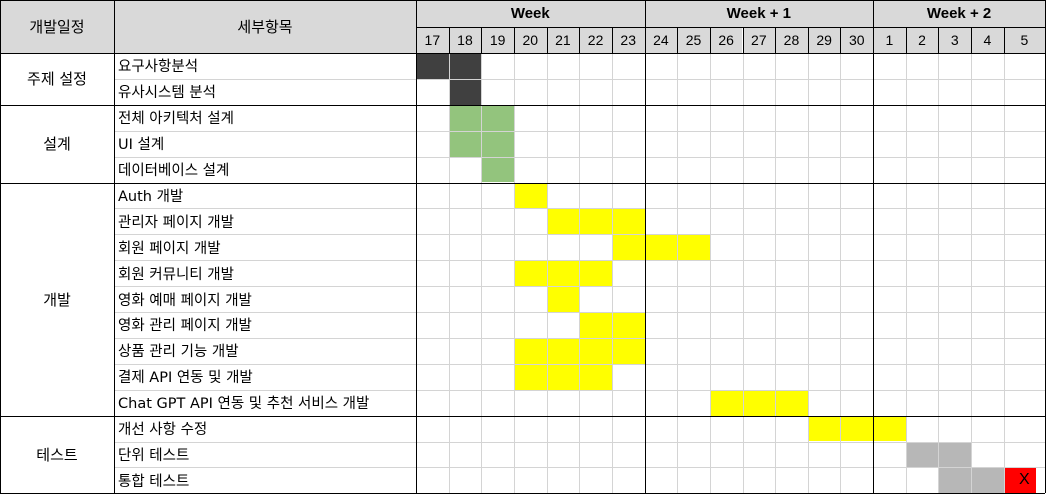  I want to click on task-label: Auth 개발, so click(151, 196).